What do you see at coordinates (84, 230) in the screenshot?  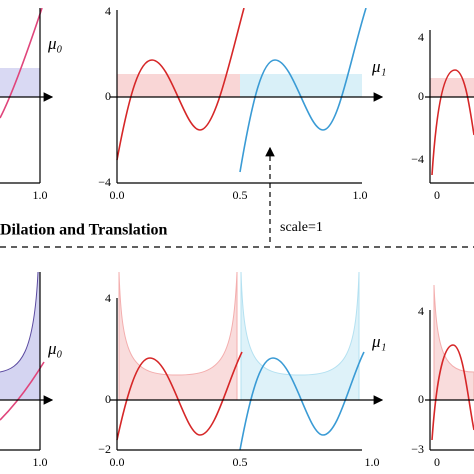 I see `section-title: Dilation and Translation` at bounding box center [84, 230].